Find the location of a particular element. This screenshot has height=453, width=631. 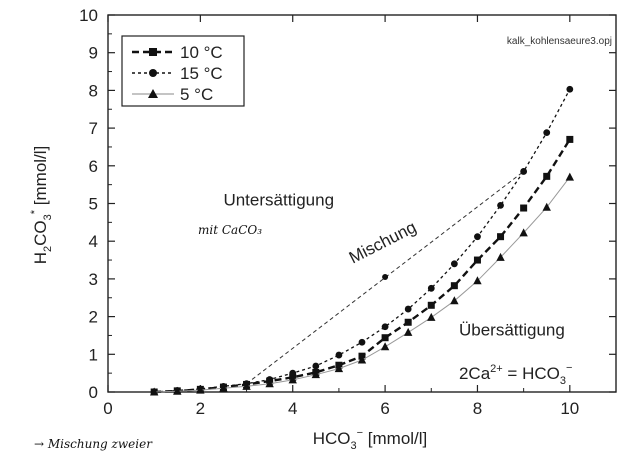

y-axis-title-sub2: 3 is located at coordinates (48, 217).